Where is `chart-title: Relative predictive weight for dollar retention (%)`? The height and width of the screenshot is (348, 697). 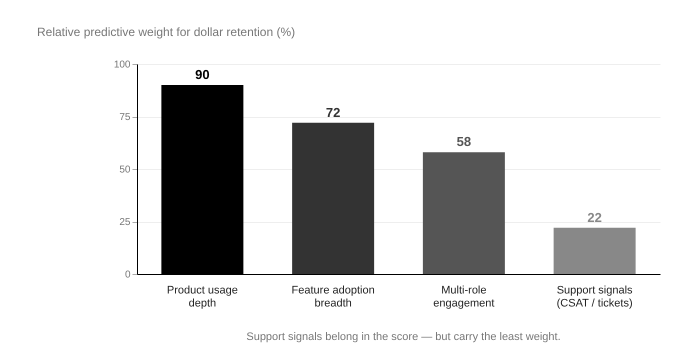 chart-title: Relative predictive weight for dollar retention (%) is located at coordinates (166, 32).